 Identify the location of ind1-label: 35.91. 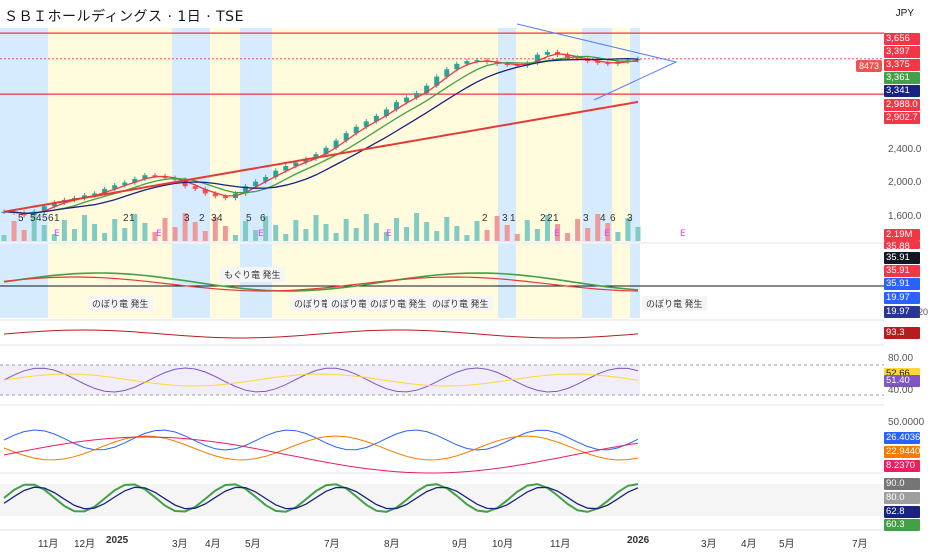
(902, 271).